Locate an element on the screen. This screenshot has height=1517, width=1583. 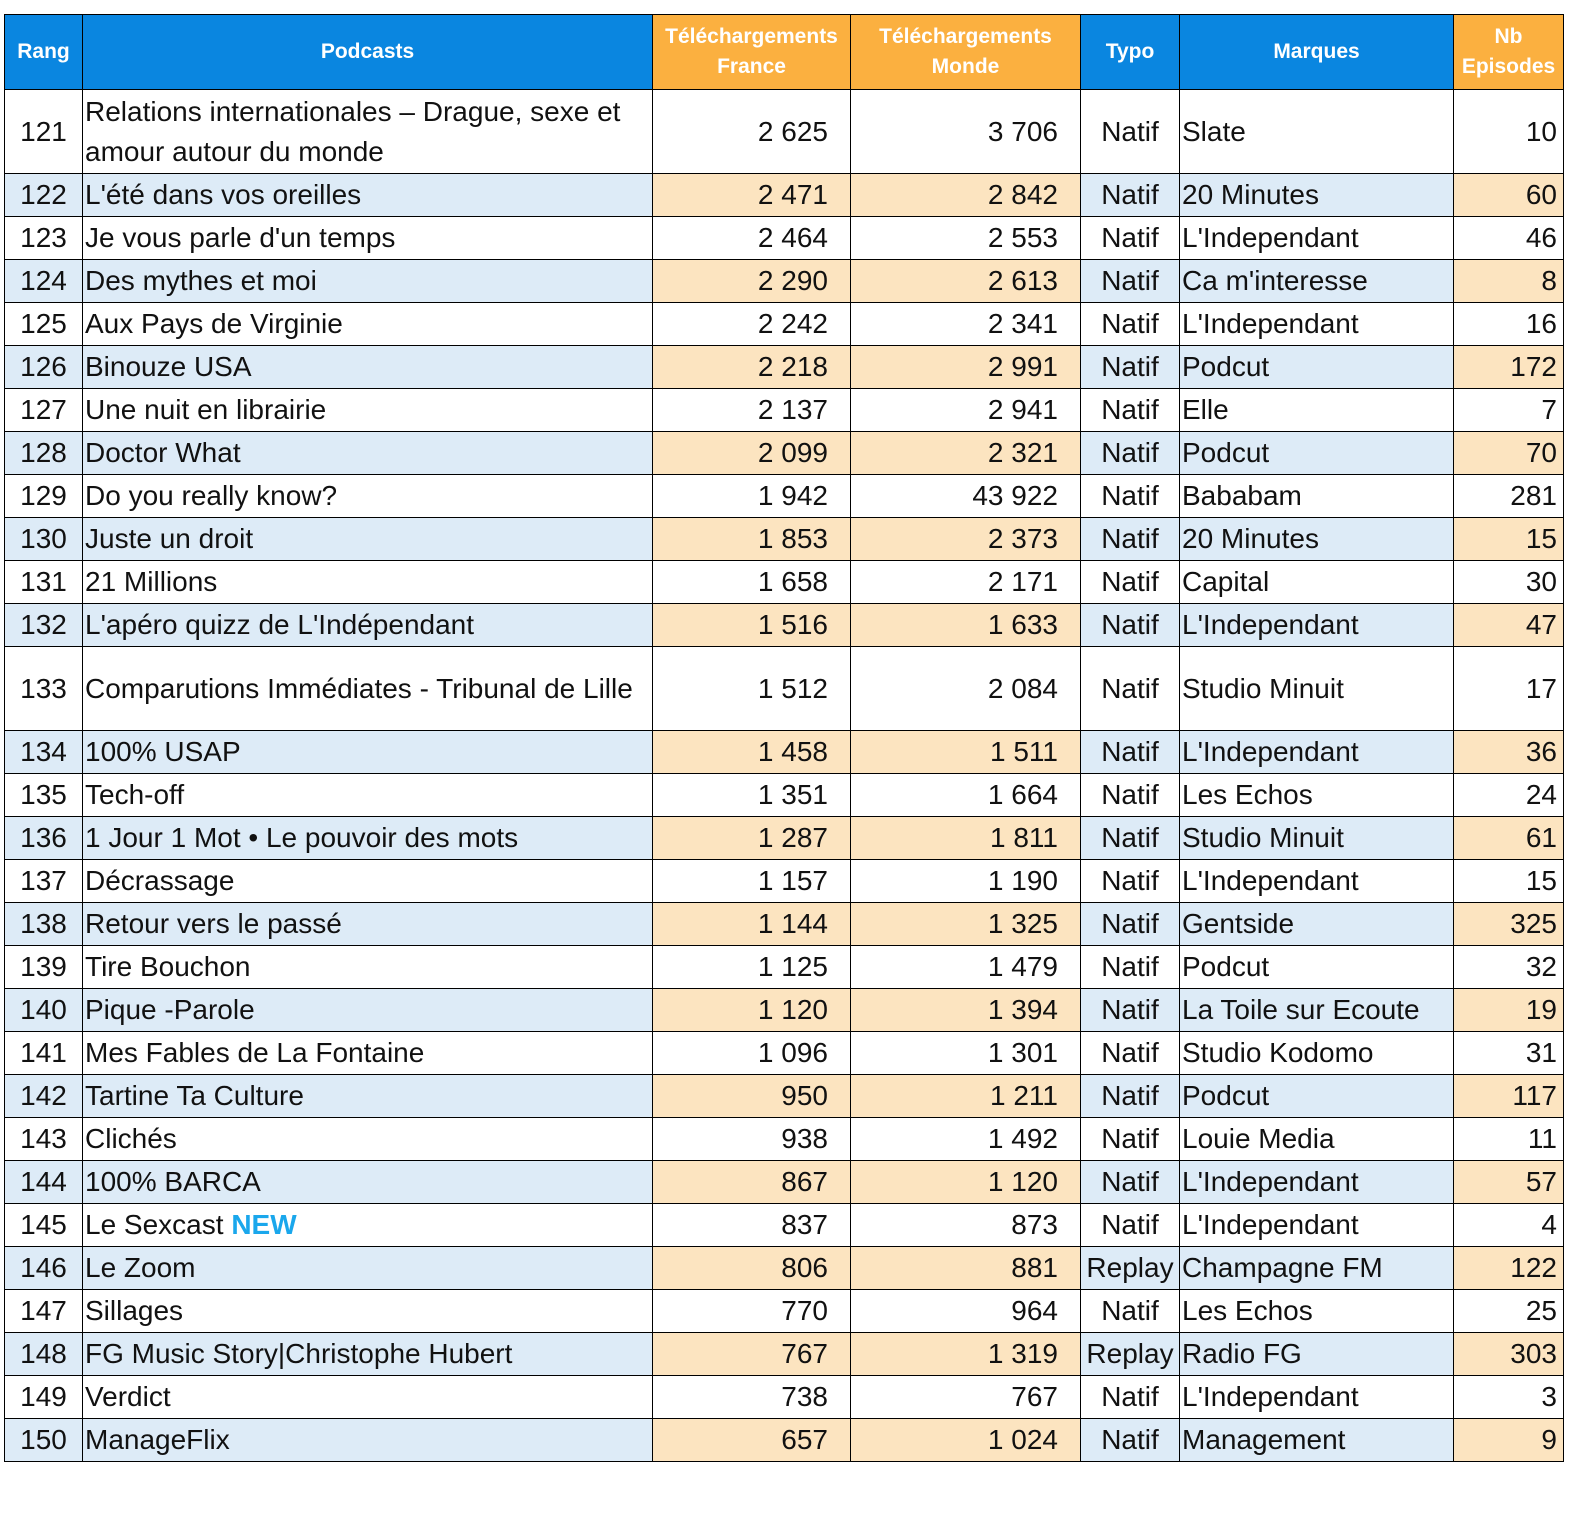
downloads-world-cell: 1 633 is located at coordinates (965, 625).